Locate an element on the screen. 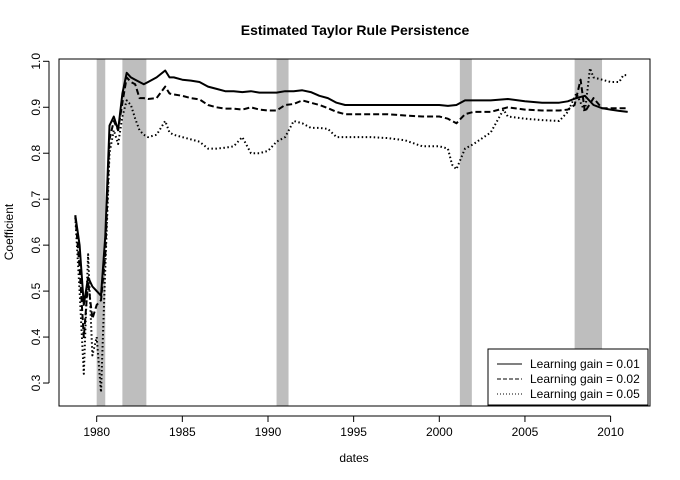 Image resolution: width=680 pixels, height=480 pixels. y-tick-label: 0.8 is located at coordinates (36, 153).